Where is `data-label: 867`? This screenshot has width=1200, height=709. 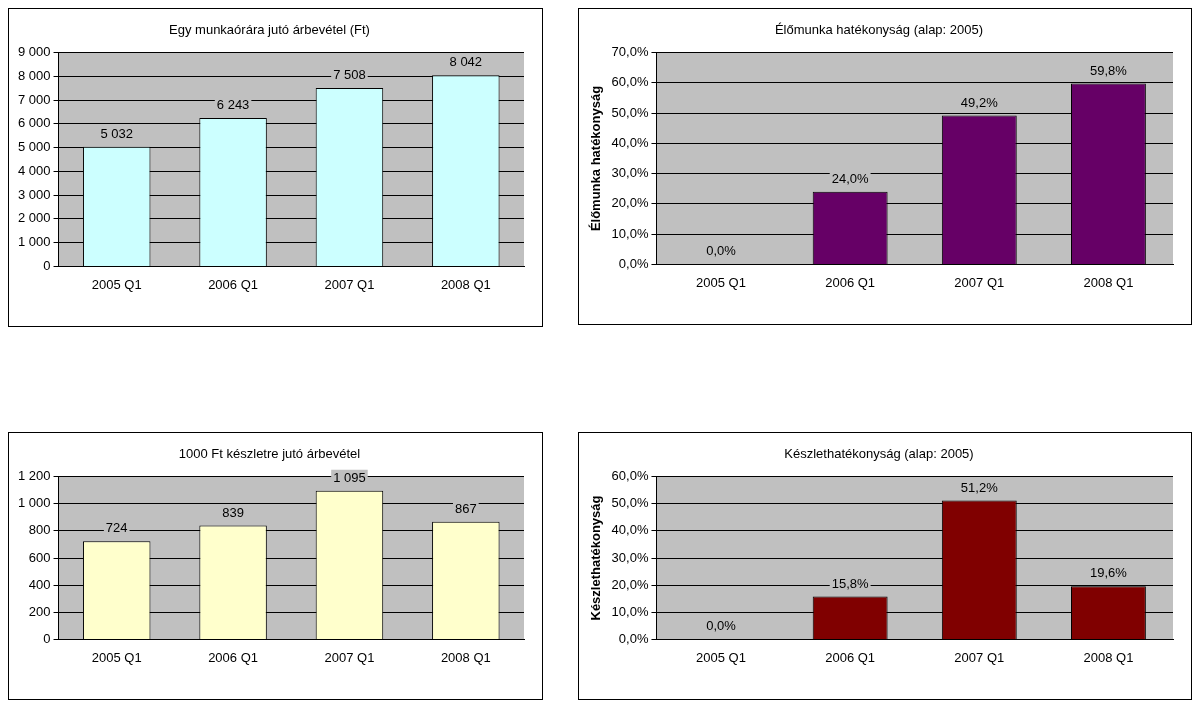 data-label: 867 is located at coordinates (465, 508).